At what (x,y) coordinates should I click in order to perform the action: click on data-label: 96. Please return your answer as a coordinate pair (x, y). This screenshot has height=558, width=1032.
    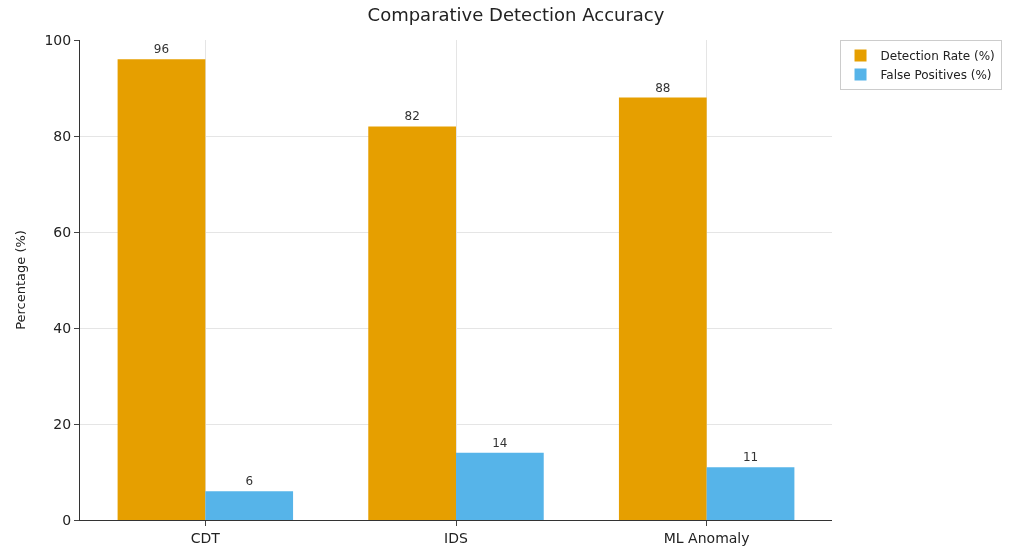
    Looking at the image, I should click on (161, 49).